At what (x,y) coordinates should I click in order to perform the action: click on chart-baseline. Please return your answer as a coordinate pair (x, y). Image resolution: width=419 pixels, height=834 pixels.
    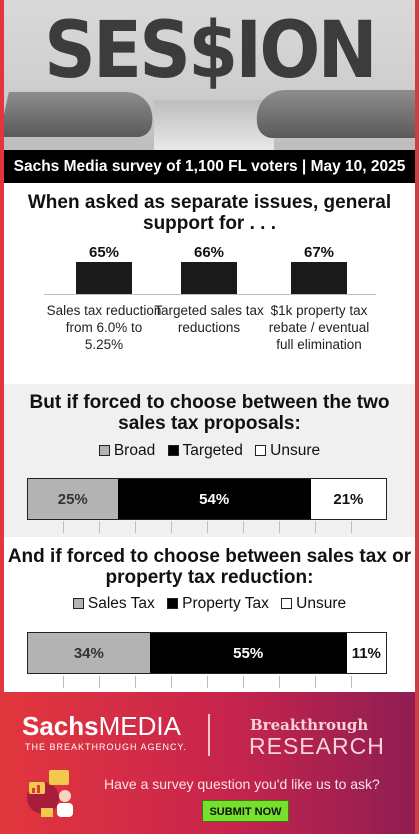
    Looking at the image, I should click on (210, 294).